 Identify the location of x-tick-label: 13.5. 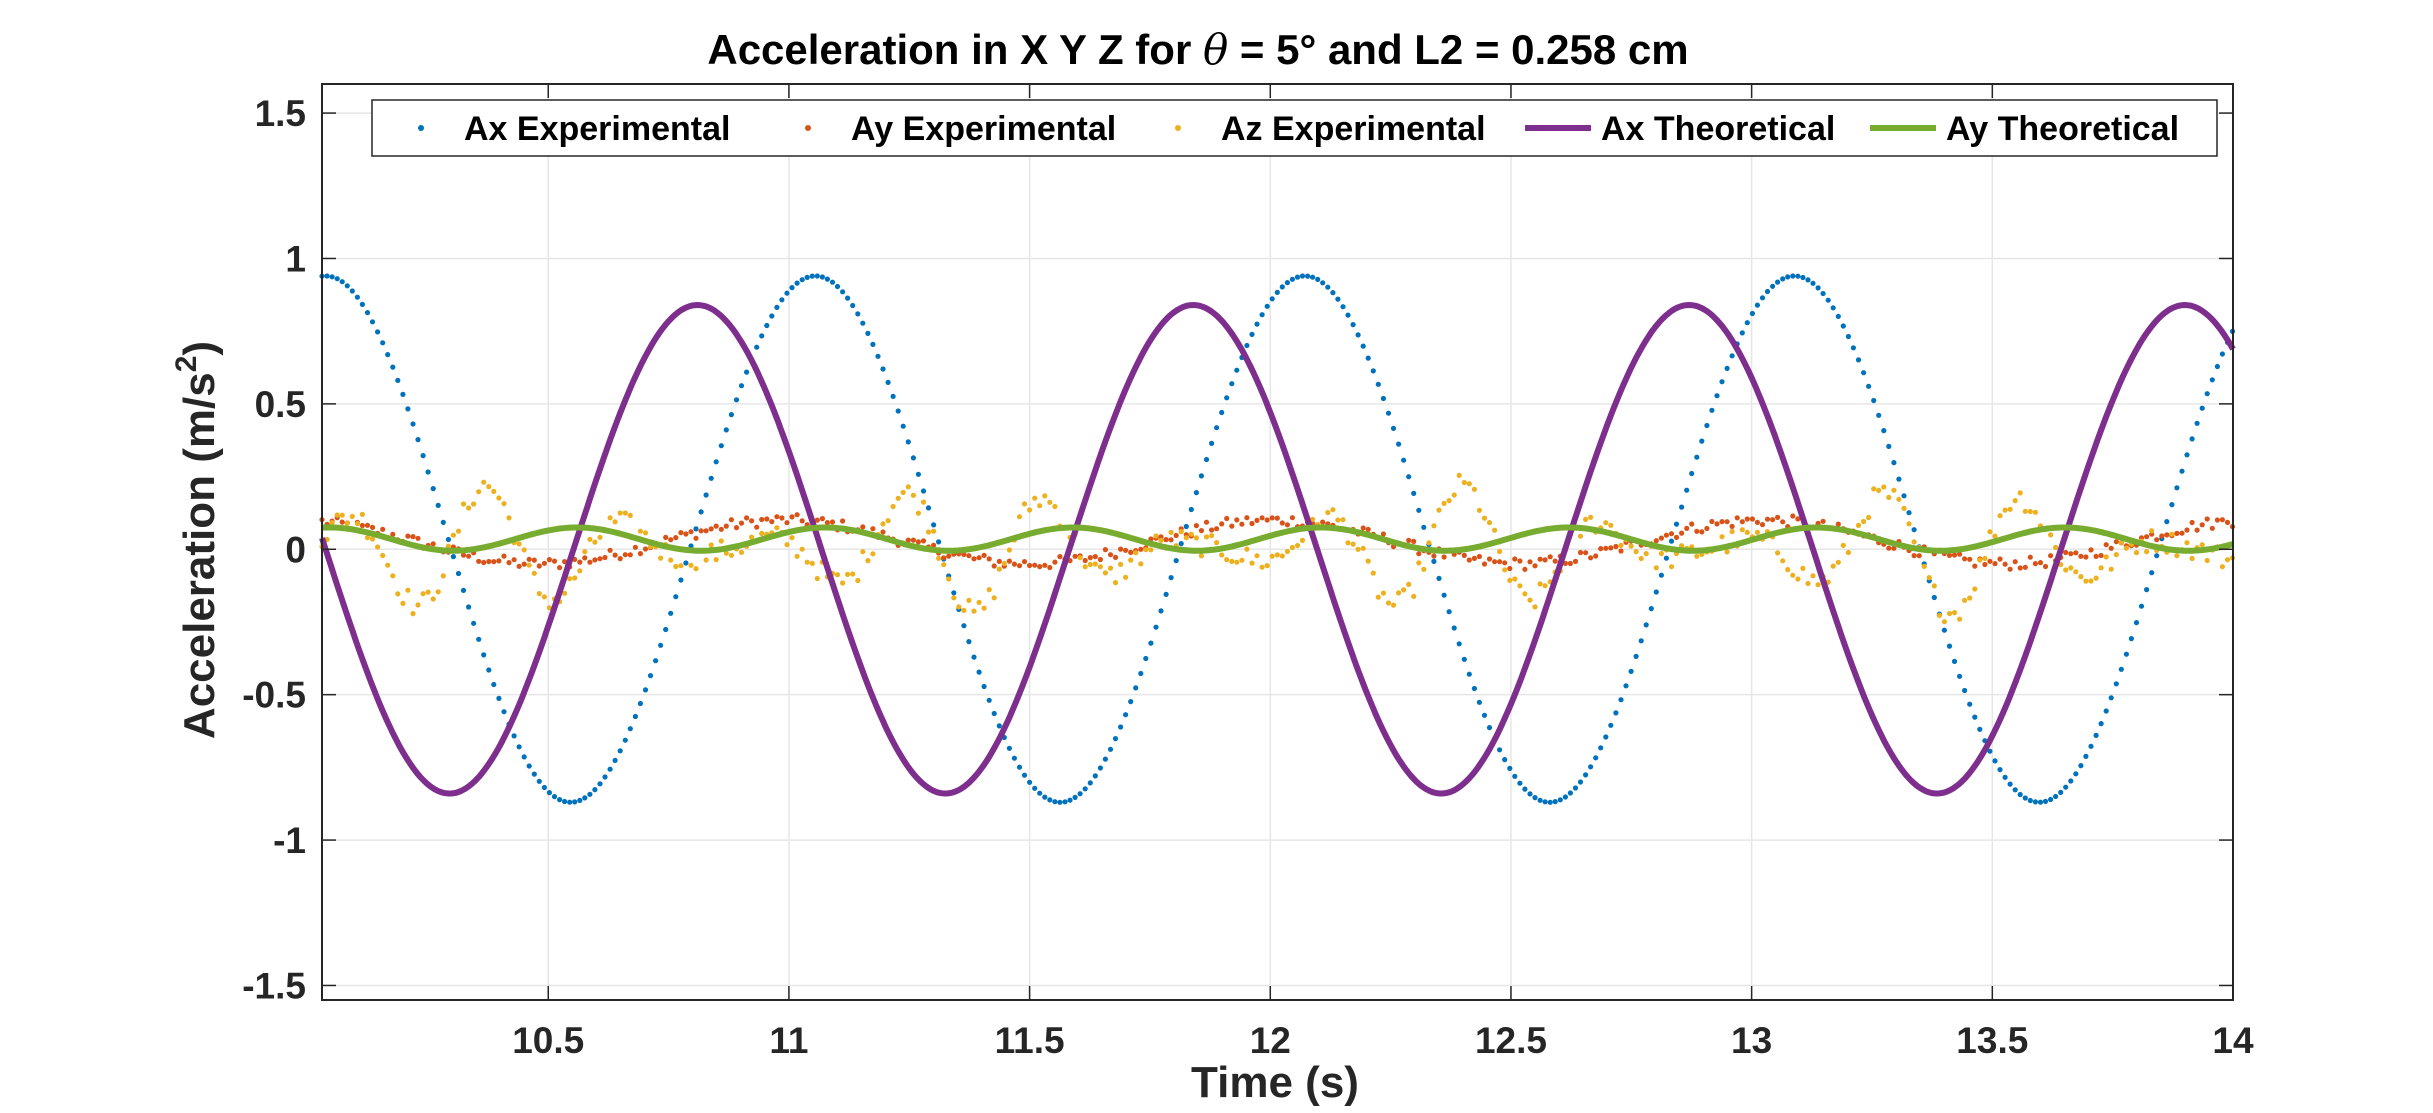
(1992, 1040).